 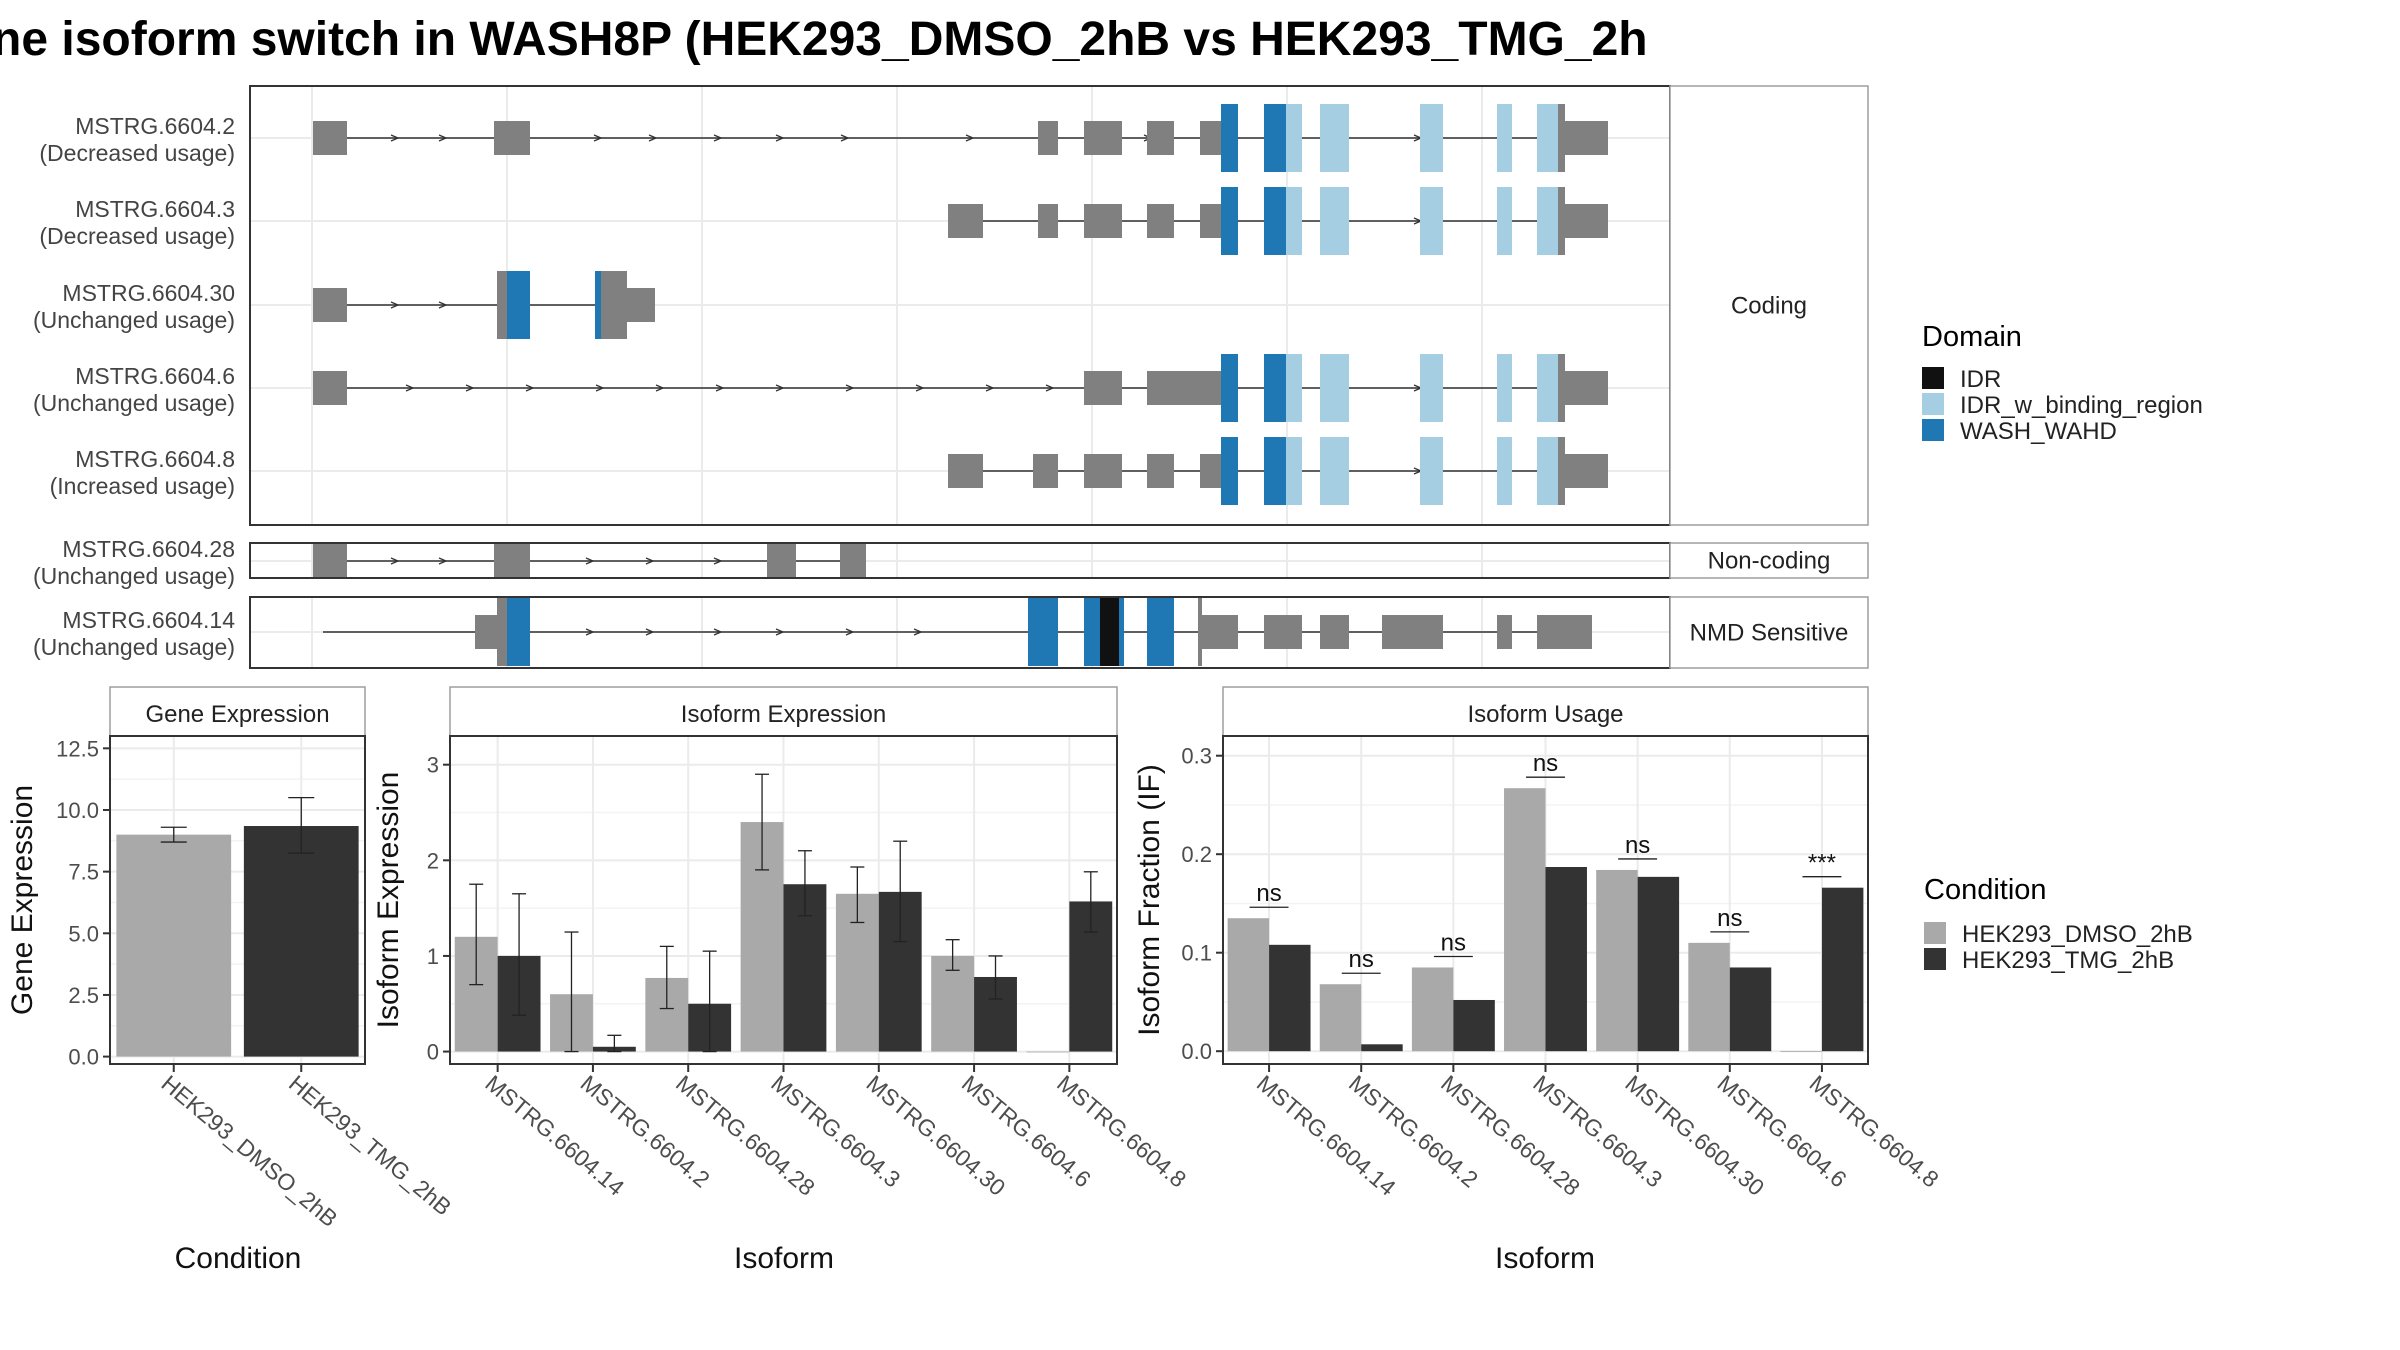 What do you see at coordinates (1933, 404) in the screenshot?
I see `legend-key-idr-binding` at bounding box center [1933, 404].